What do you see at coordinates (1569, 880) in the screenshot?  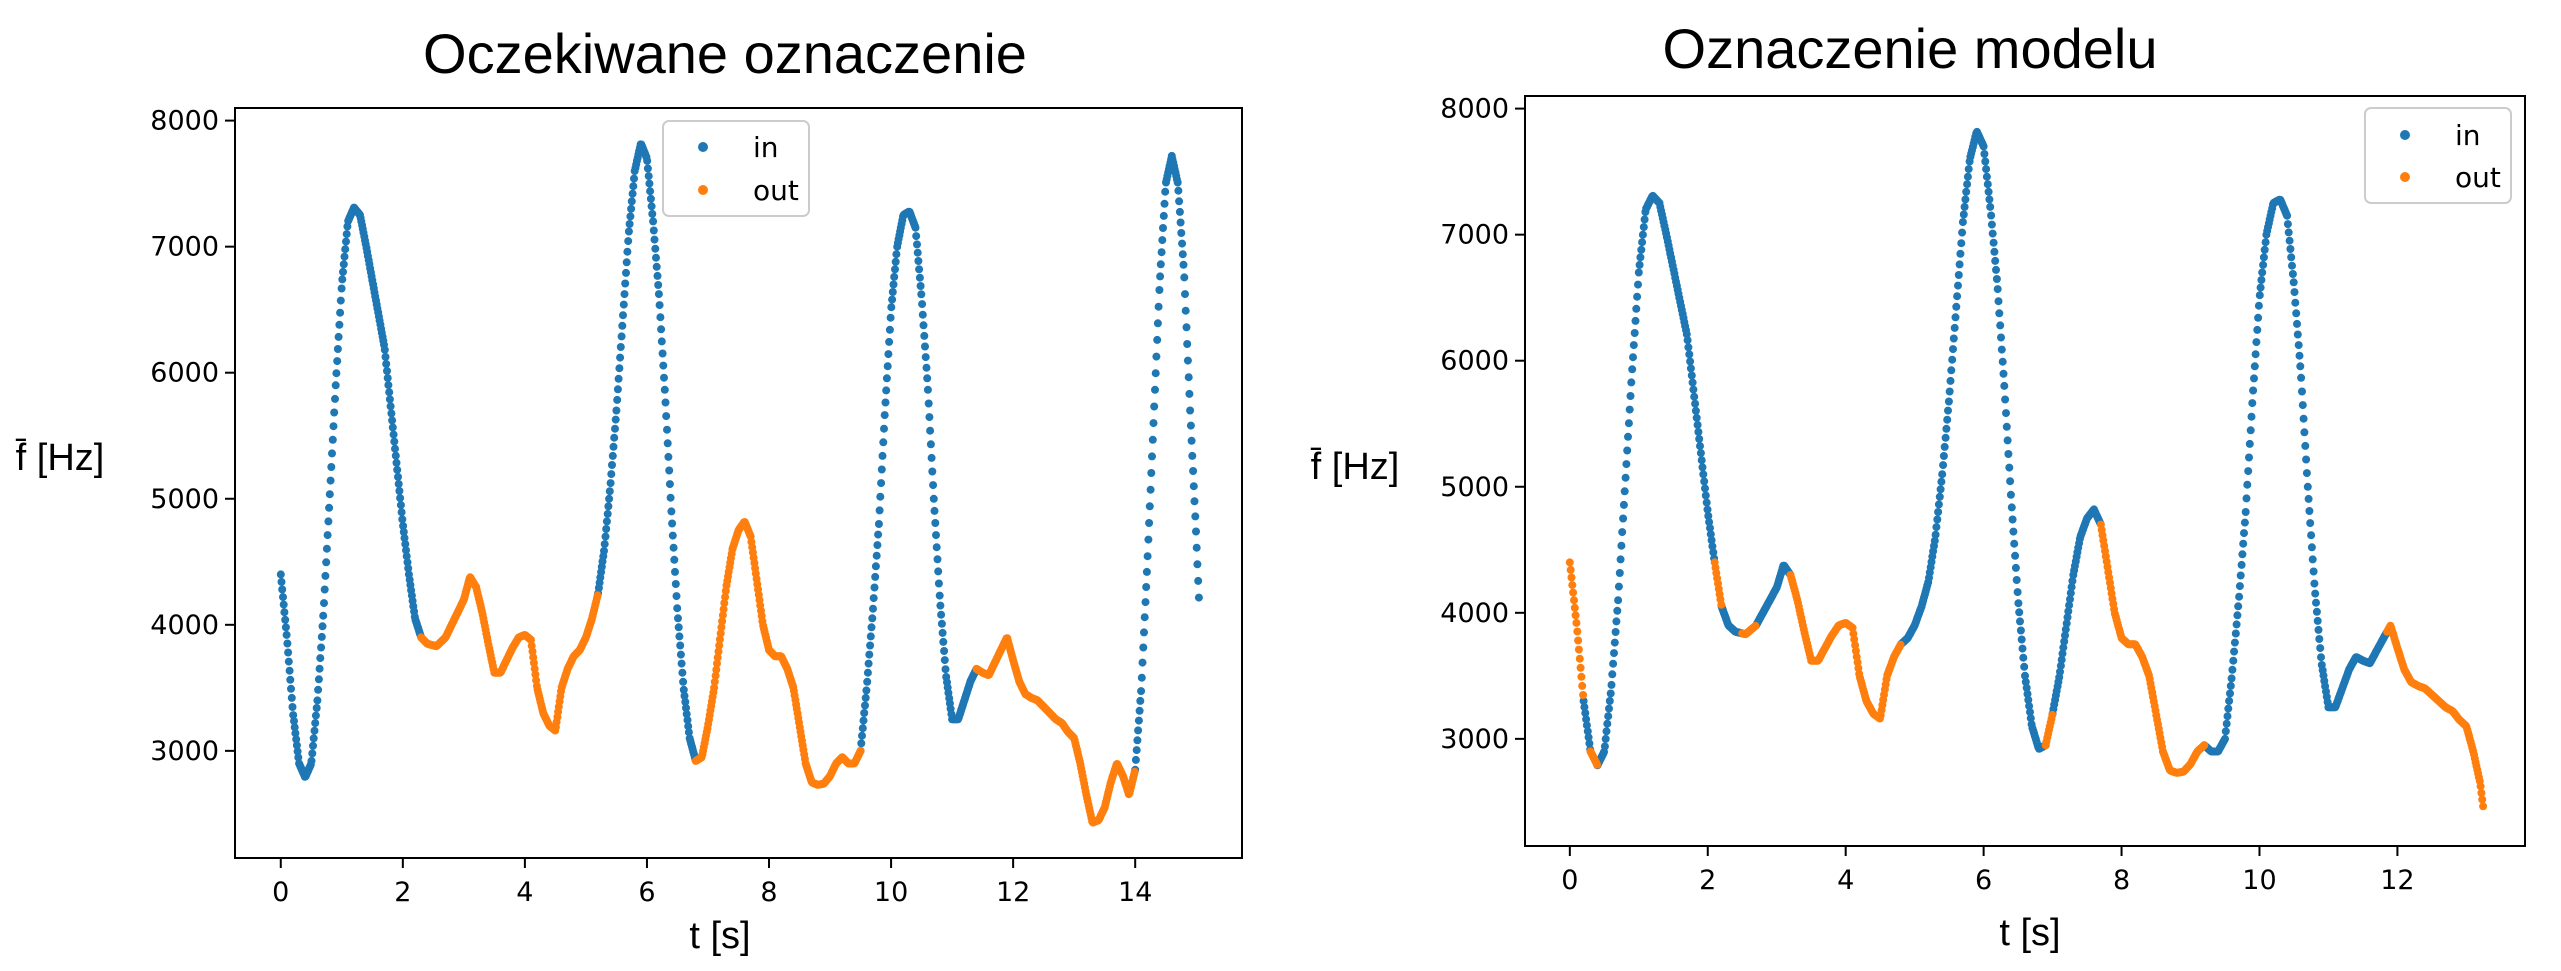 I see `x-tick-label: 0` at bounding box center [1569, 880].